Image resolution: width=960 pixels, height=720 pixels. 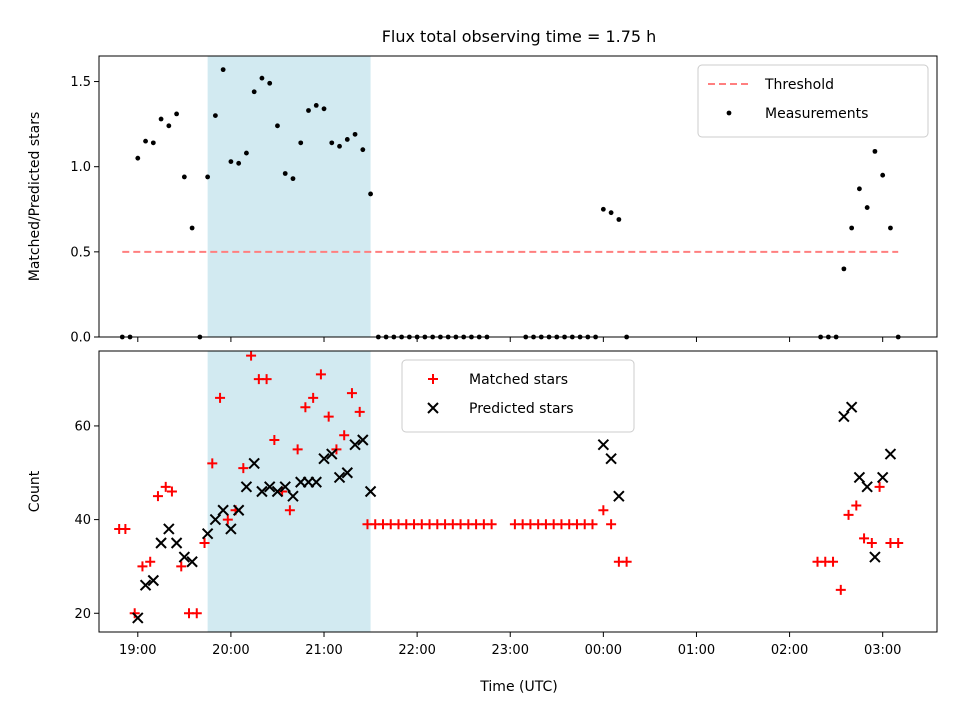 What do you see at coordinates (289, 196) in the screenshot?
I see `observing-window-span` at bounding box center [289, 196].